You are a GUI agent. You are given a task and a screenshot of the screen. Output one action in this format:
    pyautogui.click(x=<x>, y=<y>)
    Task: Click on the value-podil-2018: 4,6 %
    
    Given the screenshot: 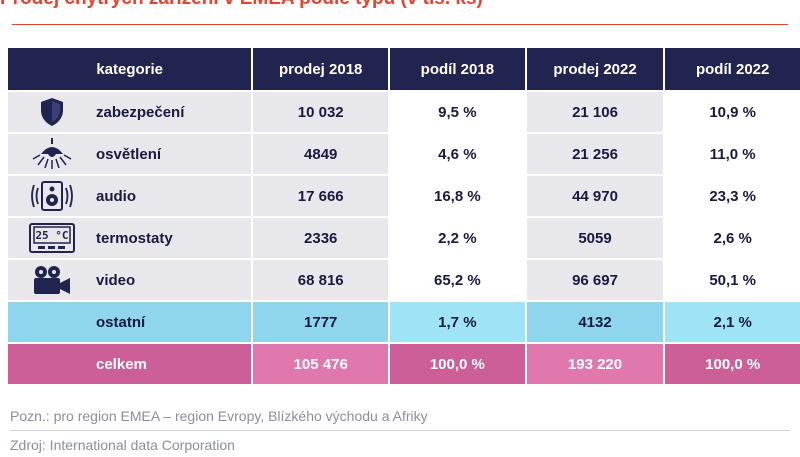 What is the action you would take?
    pyautogui.click(x=457, y=154)
    